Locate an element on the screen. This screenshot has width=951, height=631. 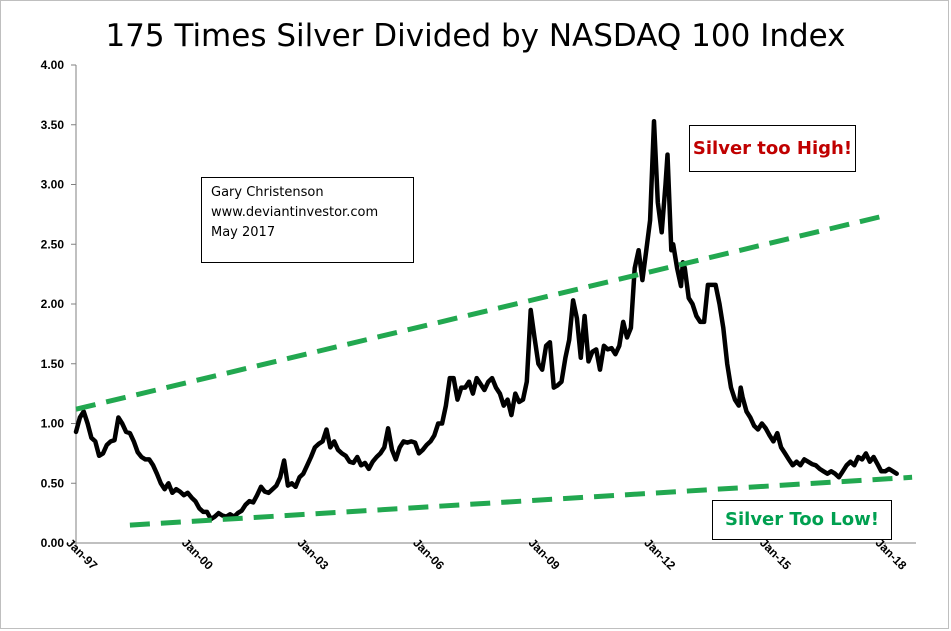
y-tick-label: 0.50 is located at coordinates (53, 483).